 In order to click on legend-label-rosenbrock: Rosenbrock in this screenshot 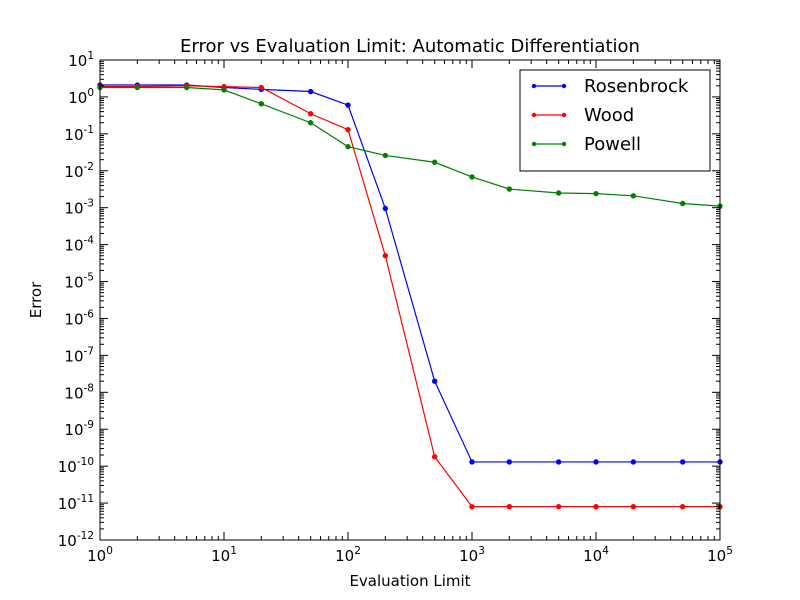, I will do `click(636, 86)`.